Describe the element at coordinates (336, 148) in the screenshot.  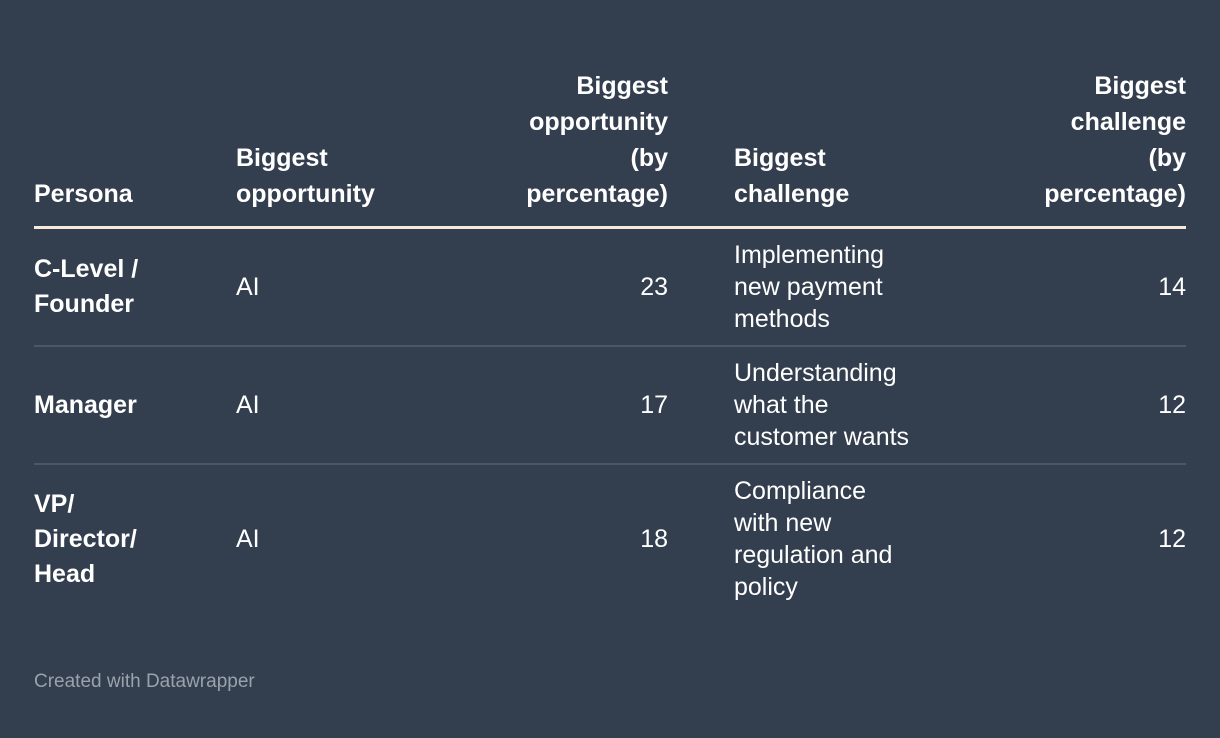
I see `column-header-biggest-opportunity: Biggest opportunity` at that location.